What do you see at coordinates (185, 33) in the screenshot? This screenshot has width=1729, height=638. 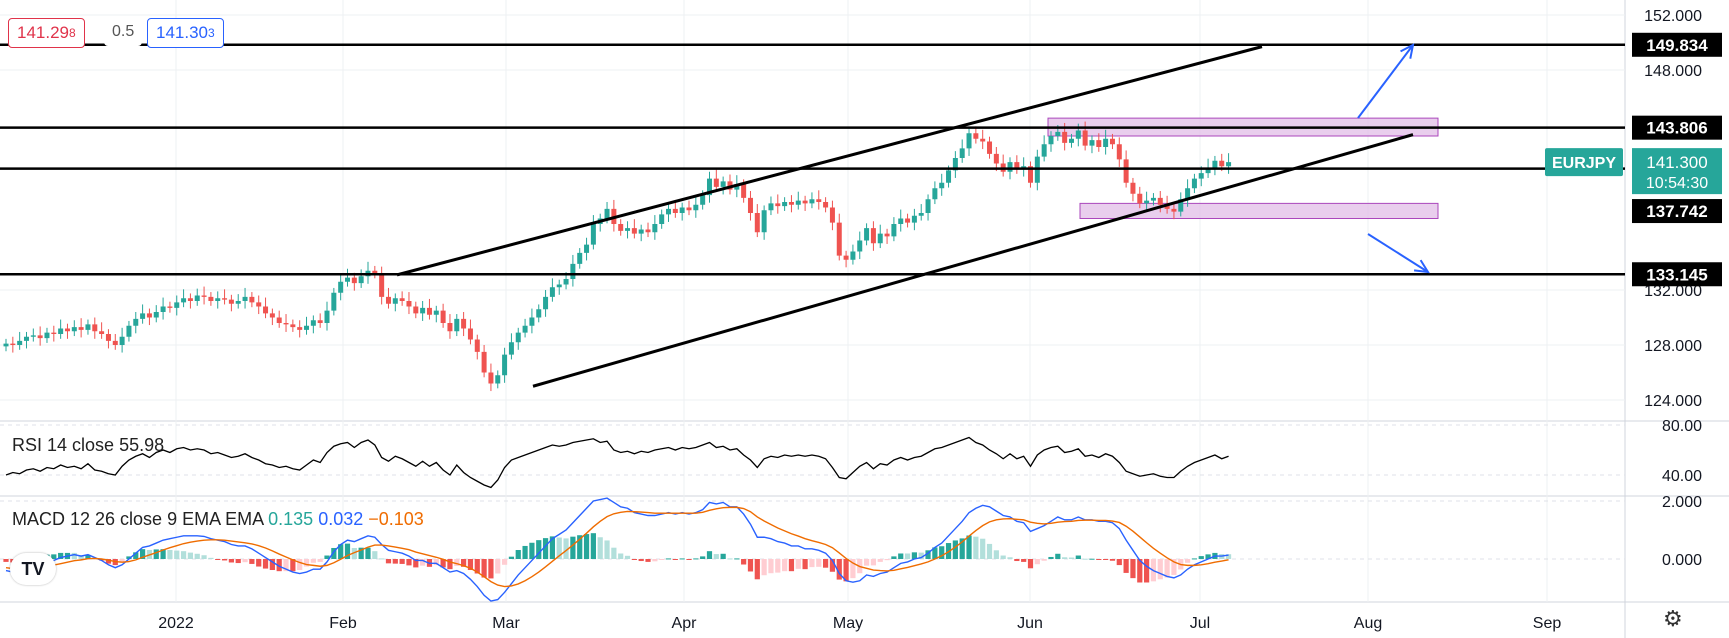 I see `buy-price-button: 141.303` at bounding box center [185, 33].